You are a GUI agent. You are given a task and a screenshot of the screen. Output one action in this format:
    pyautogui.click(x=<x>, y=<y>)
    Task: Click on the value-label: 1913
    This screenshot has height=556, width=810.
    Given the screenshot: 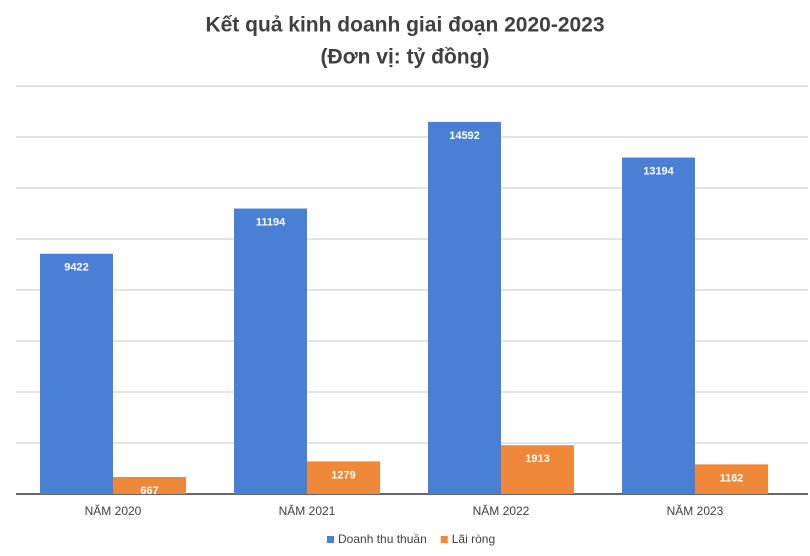 What is the action you would take?
    pyautogui.click(x=537, y=459)
    